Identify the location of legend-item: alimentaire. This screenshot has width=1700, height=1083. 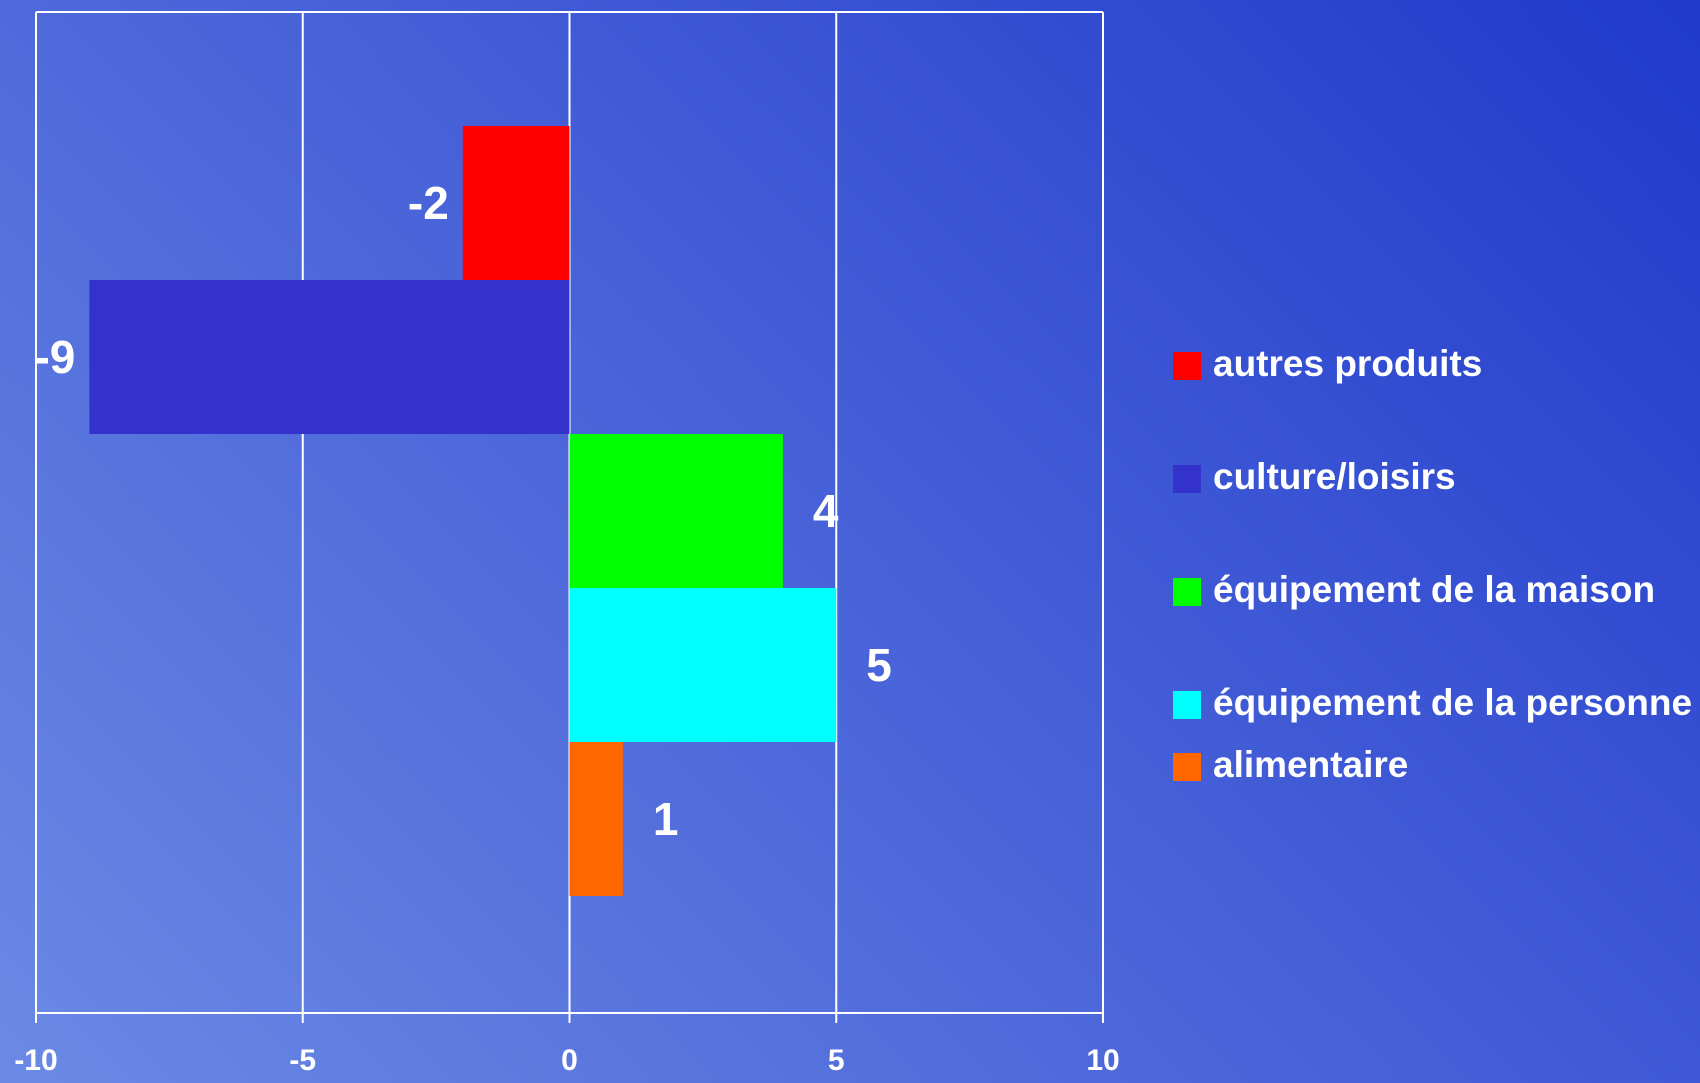
(1433, 765).